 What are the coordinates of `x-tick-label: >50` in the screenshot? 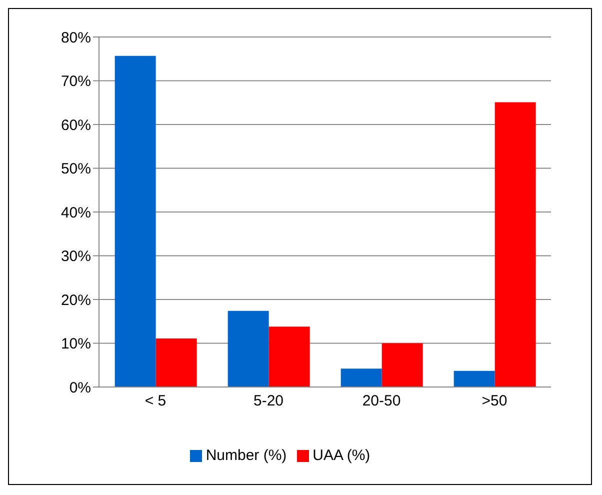 It's located at (495, 401).